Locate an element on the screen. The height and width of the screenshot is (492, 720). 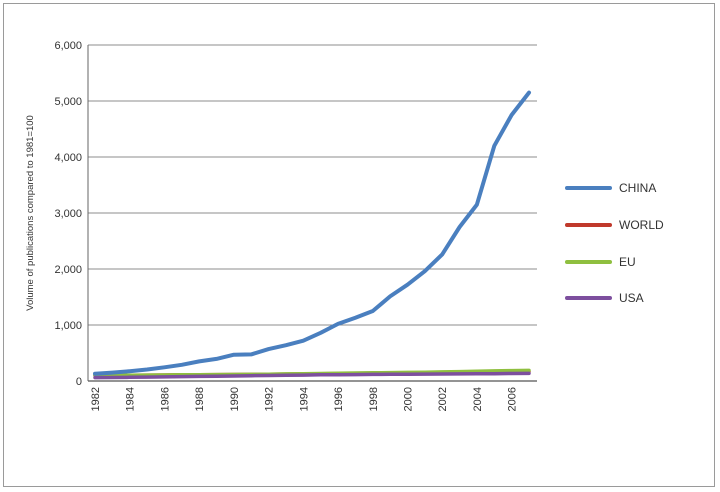
y-tick-label: 3,000 is located at coordinates (68, 214).